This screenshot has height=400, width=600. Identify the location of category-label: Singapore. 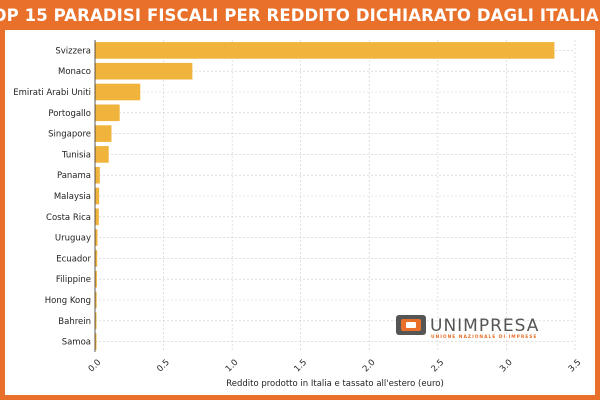
(69, 135).